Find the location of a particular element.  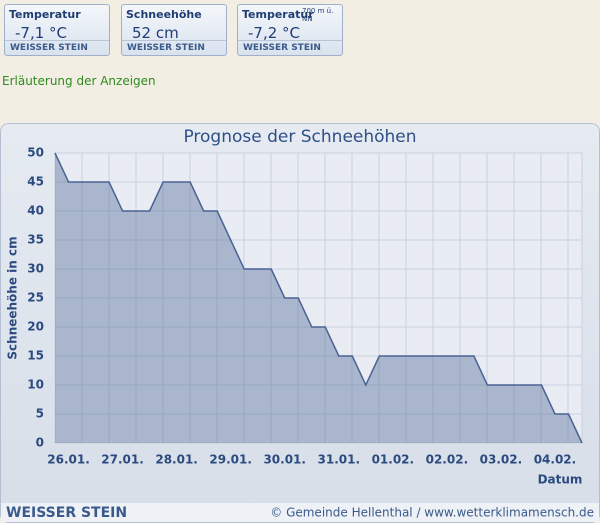

x-tick-label: 28.01. is located at coordinates (176, 460).